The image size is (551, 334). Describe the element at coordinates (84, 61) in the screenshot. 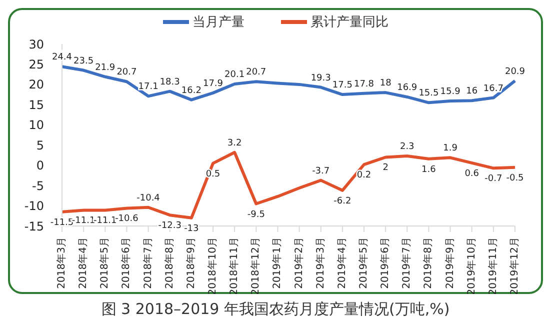

I see `data-label: 23.5` at that location.